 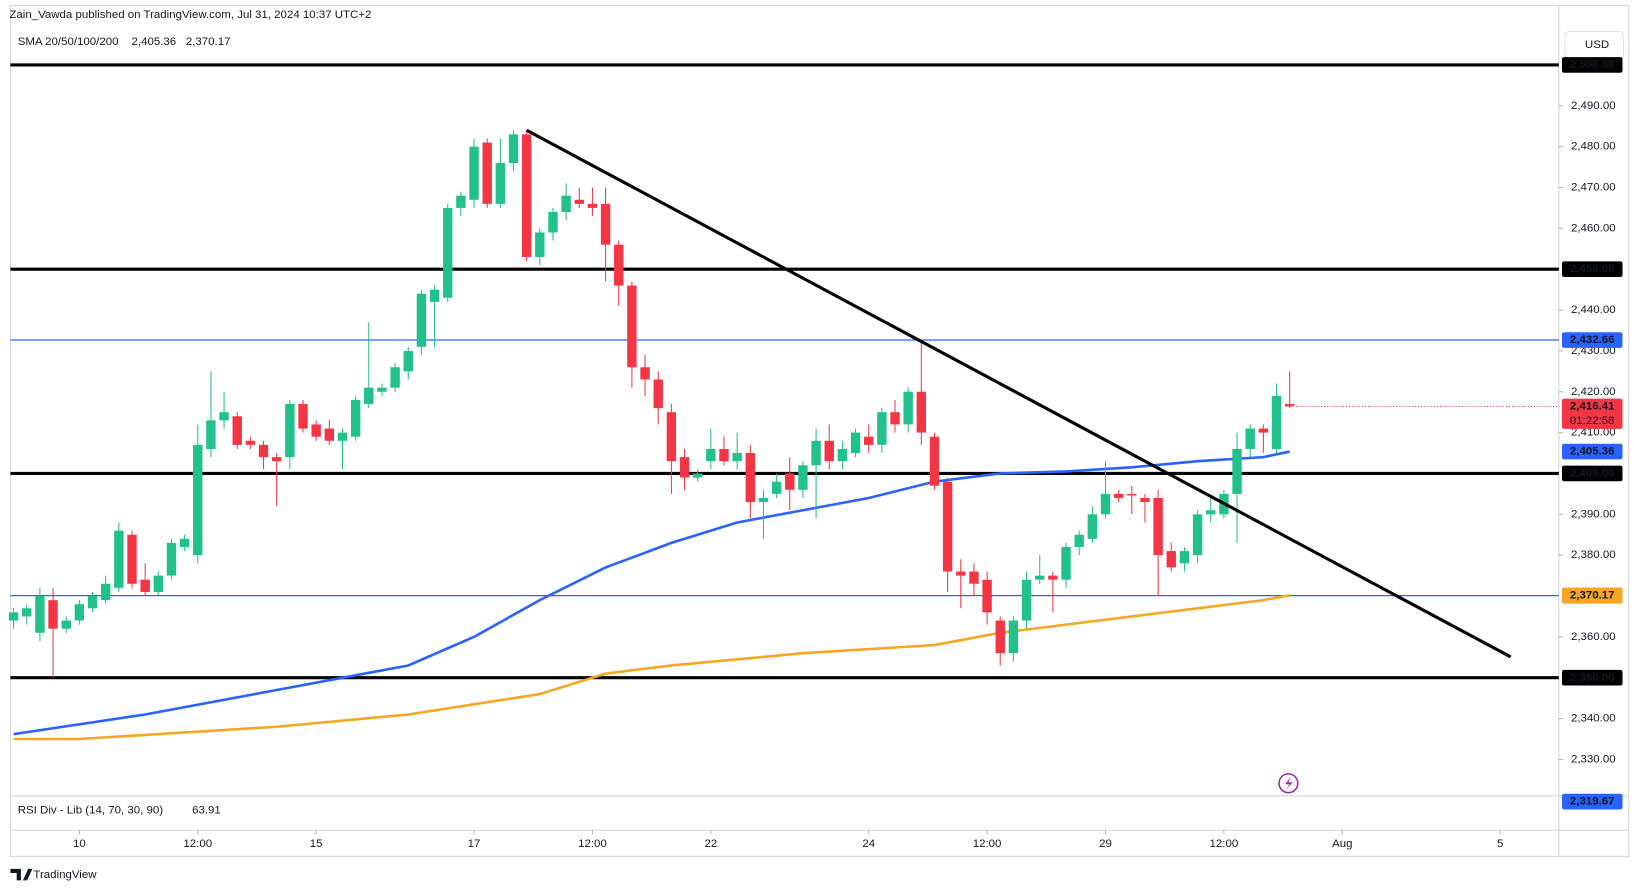 What do you see at coordinates (868, 844) in the screenshot?
I see `x-tick-label: 24` at bounding box center [868, 844].